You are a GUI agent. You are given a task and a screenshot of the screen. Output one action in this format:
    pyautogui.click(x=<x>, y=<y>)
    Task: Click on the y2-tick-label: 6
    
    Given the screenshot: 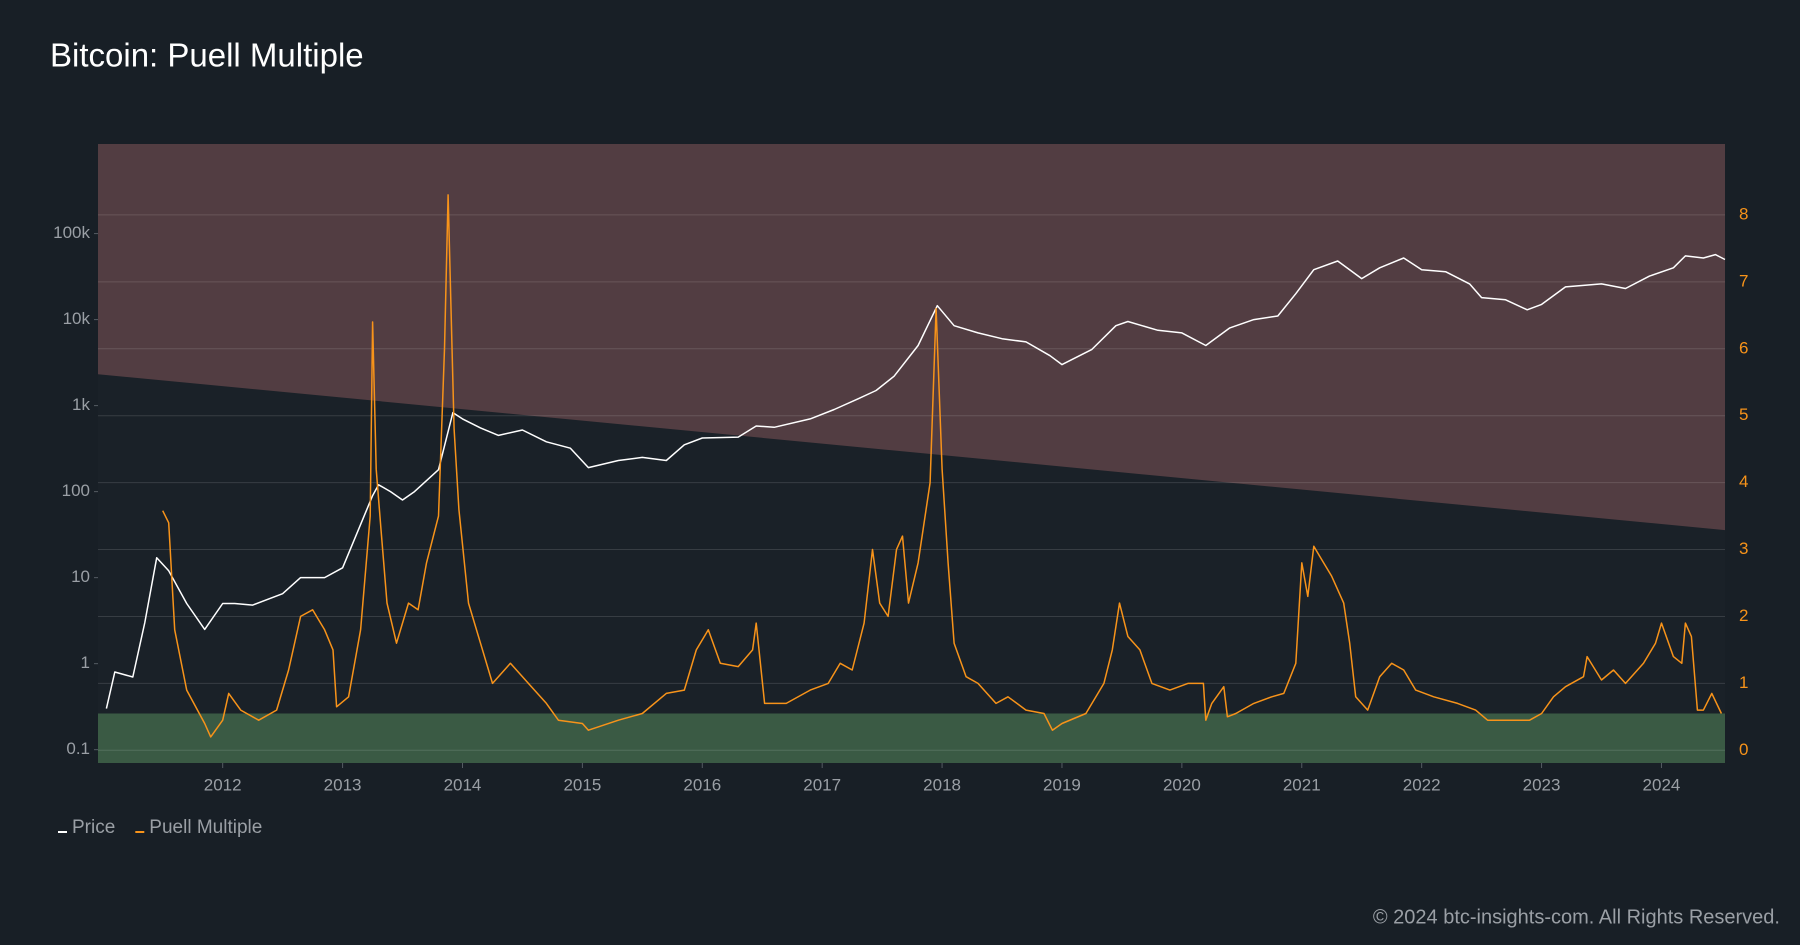 What is the action you would take?
    pyautogui.click(x=1743, y=347)
    